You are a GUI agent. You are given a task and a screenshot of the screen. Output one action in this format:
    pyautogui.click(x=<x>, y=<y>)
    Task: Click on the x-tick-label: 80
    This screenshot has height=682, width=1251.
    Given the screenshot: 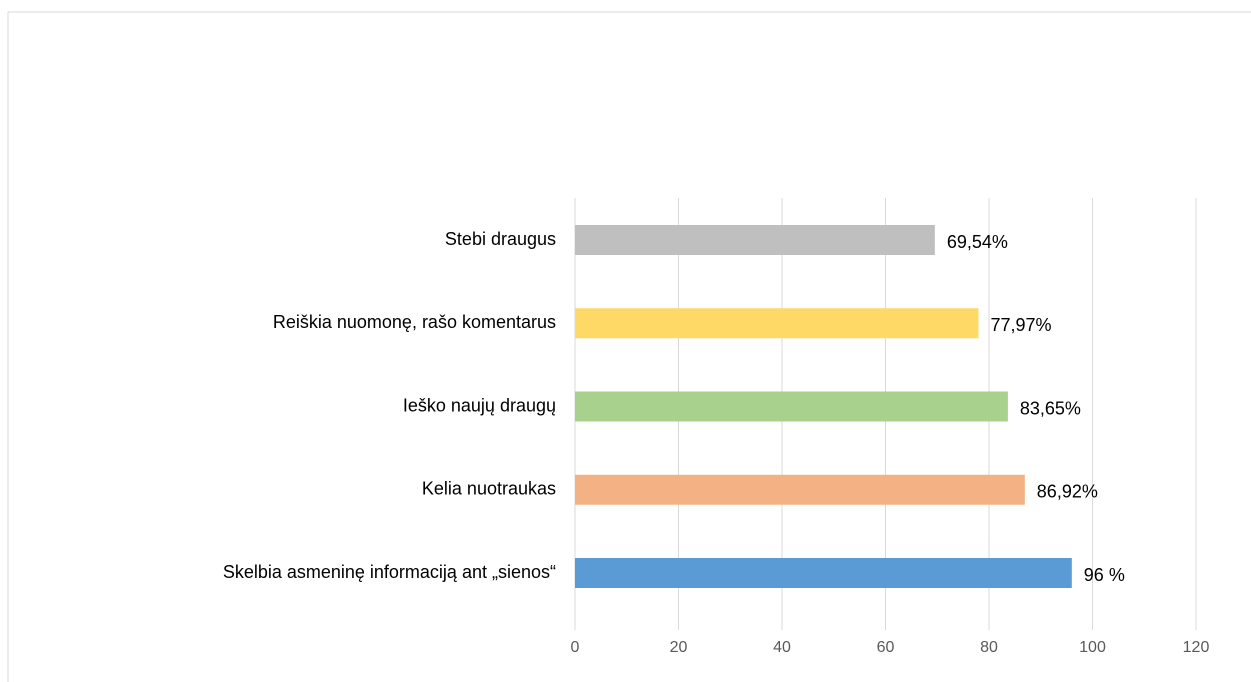 What is the action you would take?
    pyautogui.click(x=989, y=647)
    